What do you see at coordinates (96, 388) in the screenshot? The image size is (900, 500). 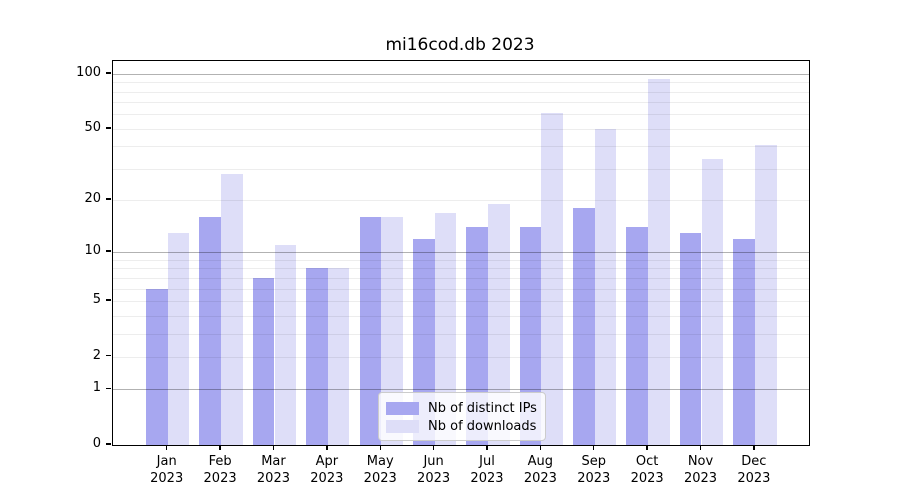 I see `y-tick-label-1: 1` at bounding box center [96, 388].